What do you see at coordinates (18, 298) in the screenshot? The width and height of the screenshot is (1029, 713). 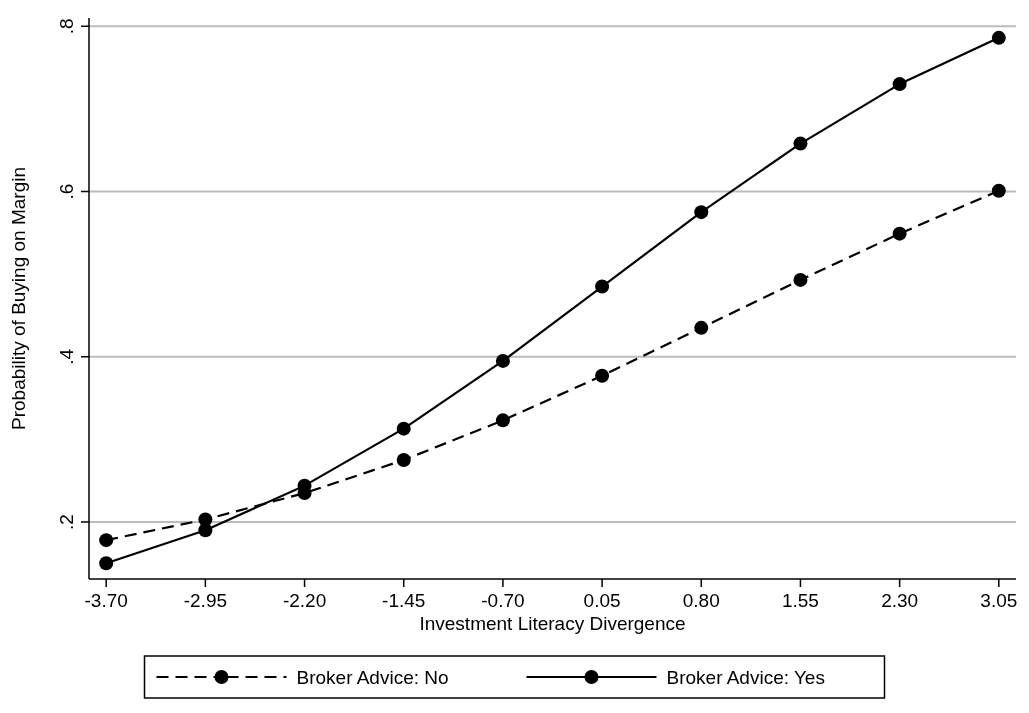 I see `y-axis-title: Probability of Buying on Margin` at bounding box center [18, 298].